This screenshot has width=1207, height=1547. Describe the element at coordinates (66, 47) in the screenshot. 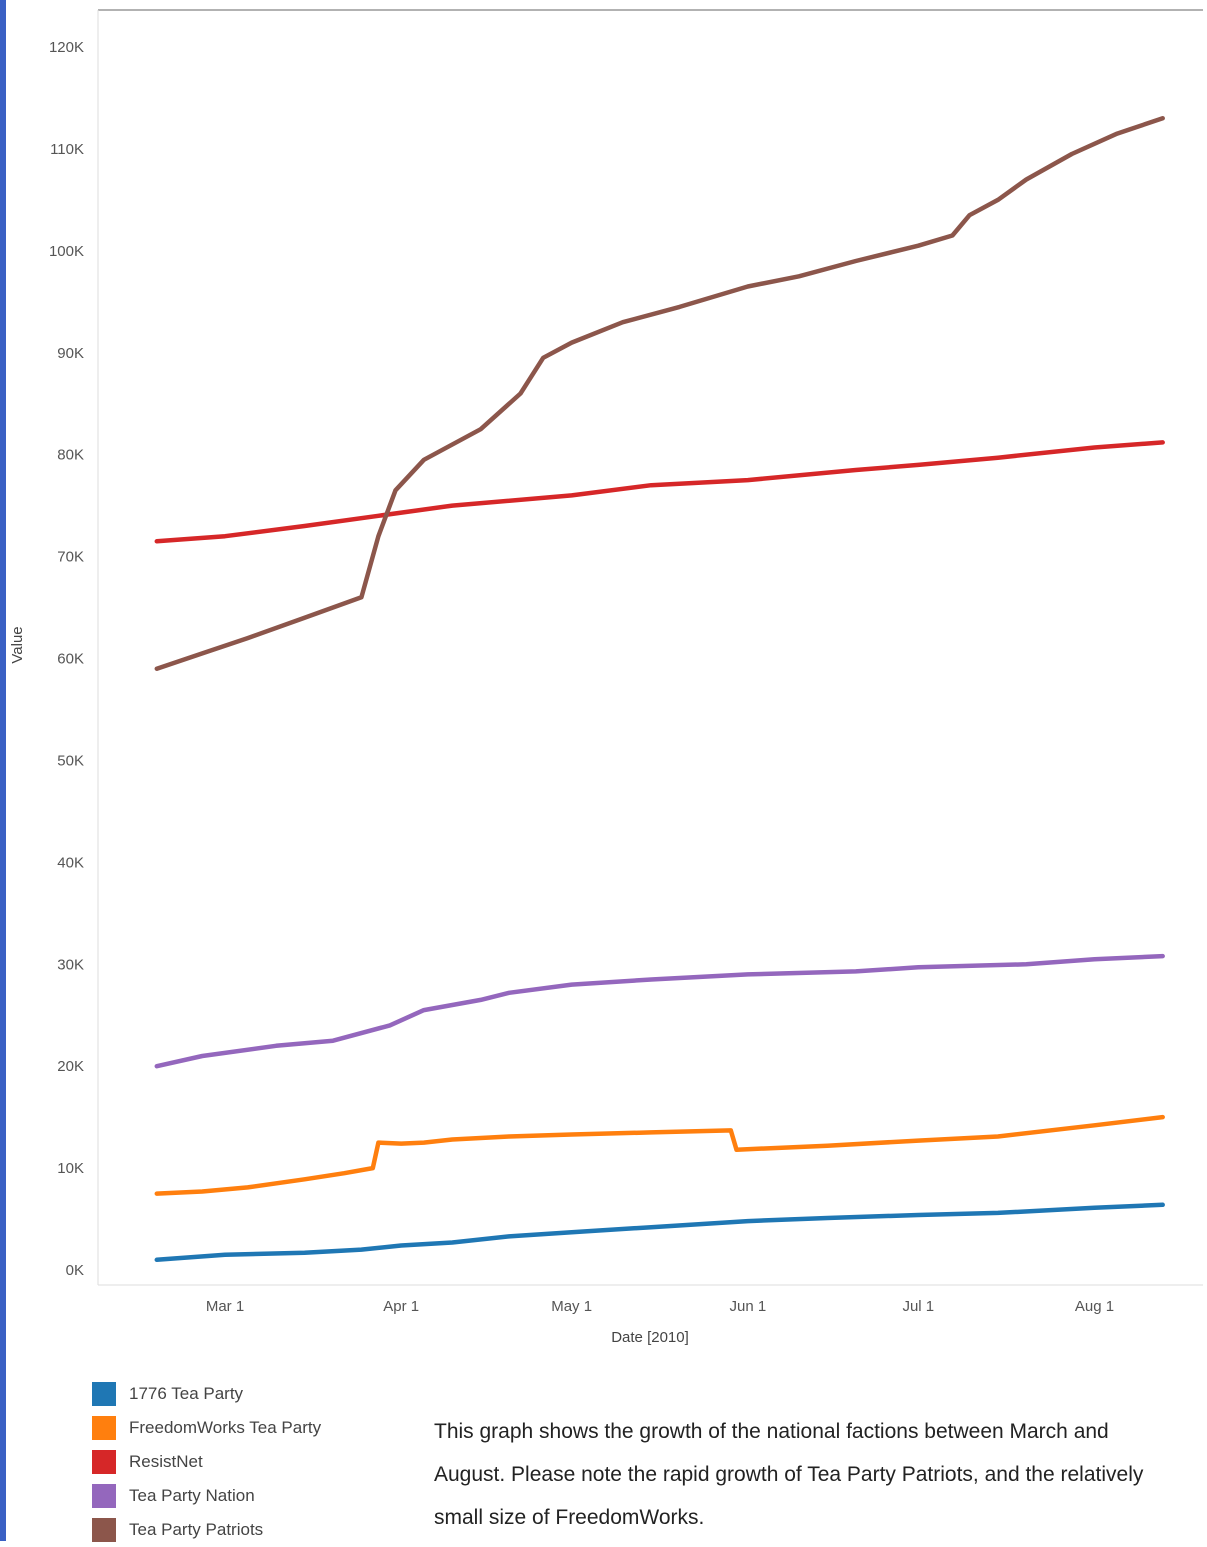

I see `y-tick-label: 120K` at that location.